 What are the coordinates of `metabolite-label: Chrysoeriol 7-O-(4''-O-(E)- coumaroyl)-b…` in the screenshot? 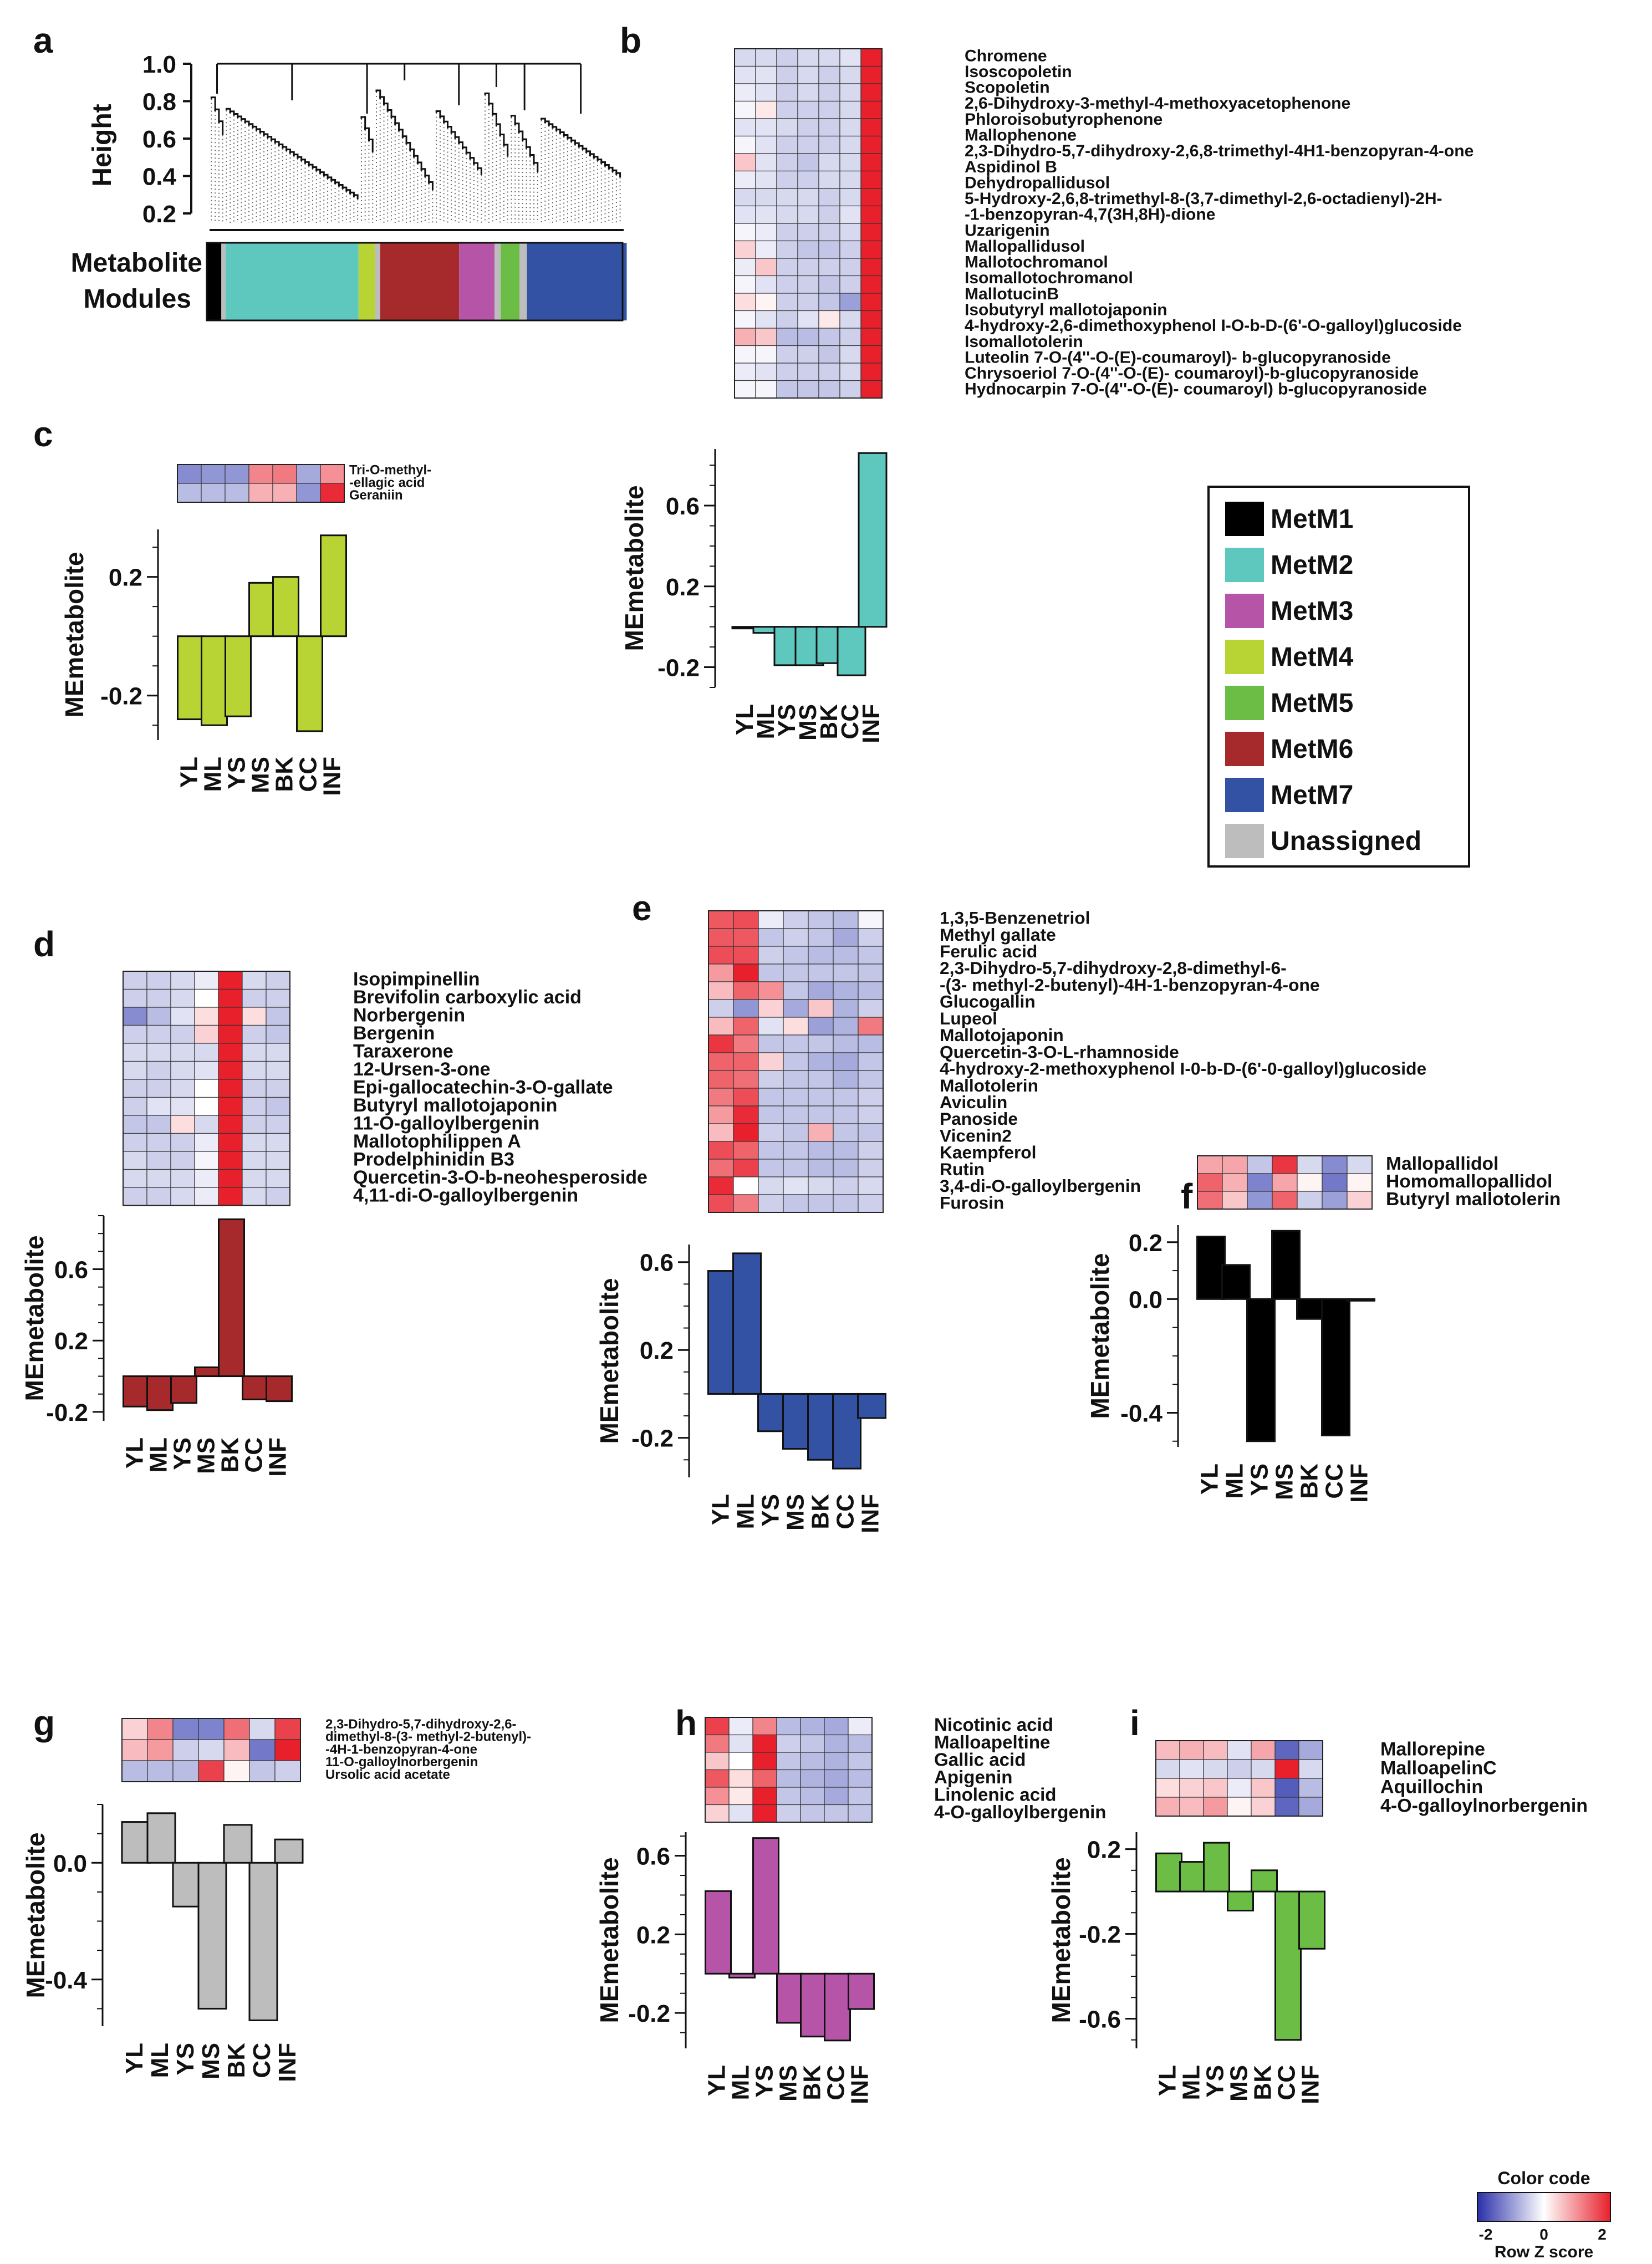 It's located at (1192, 373).